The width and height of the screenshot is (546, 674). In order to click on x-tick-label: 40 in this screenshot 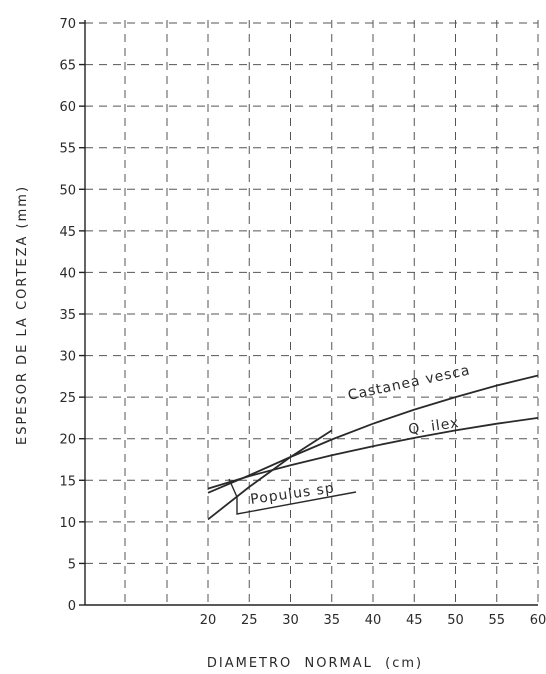, I will do `click(373, 620)`.